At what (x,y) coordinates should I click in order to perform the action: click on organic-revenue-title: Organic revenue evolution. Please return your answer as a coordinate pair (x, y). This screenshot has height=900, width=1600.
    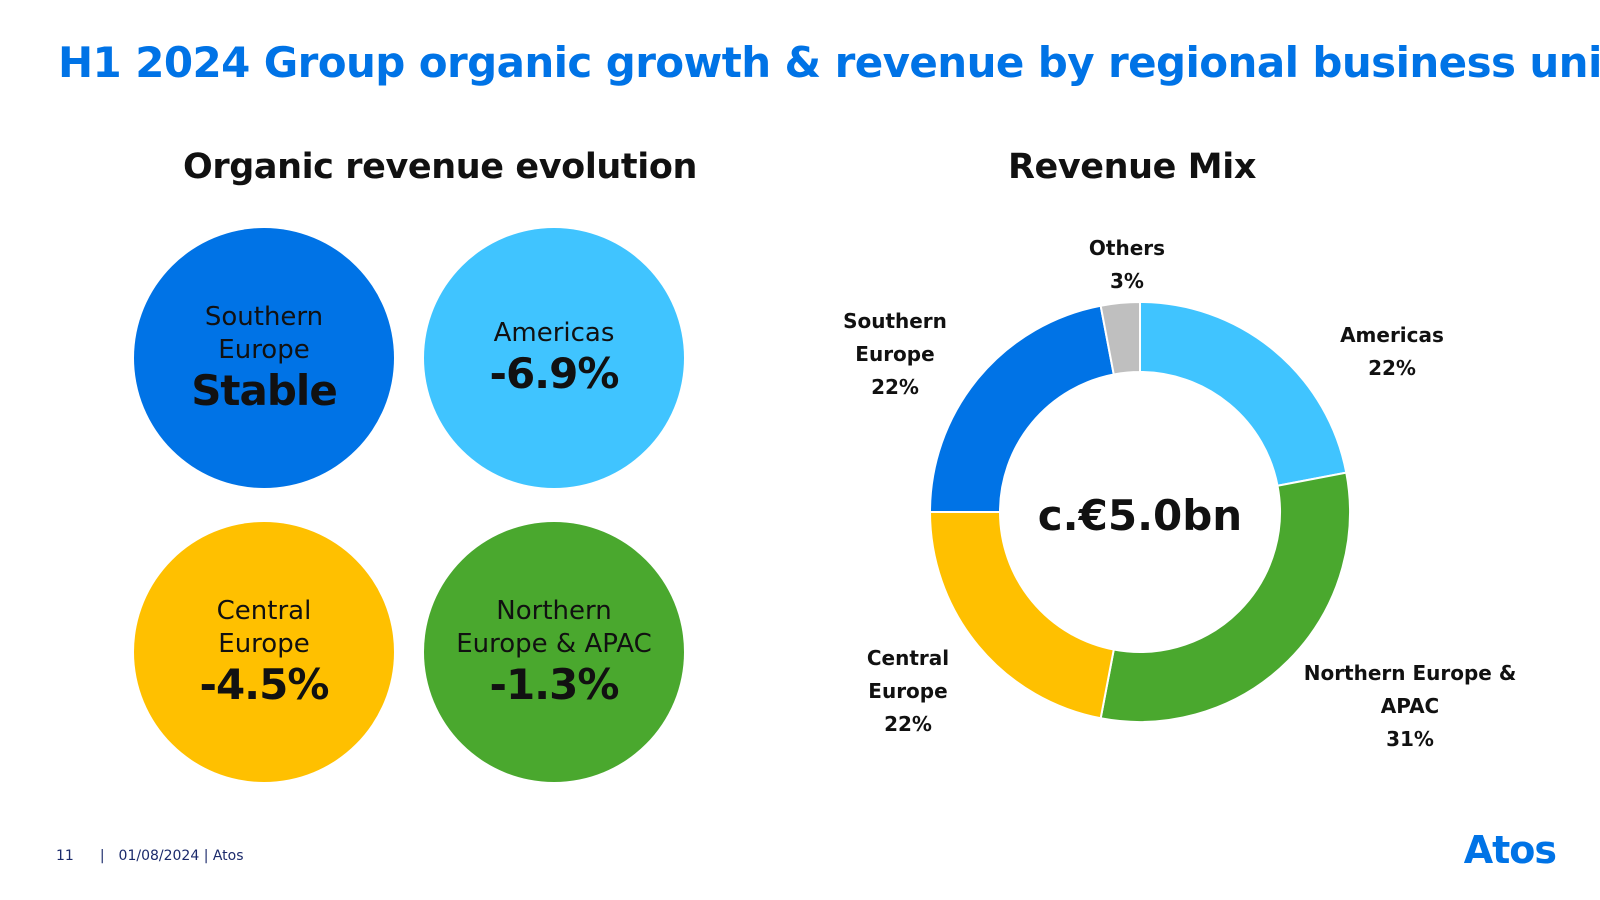
    Looking at the image, I should click on (440, 167).